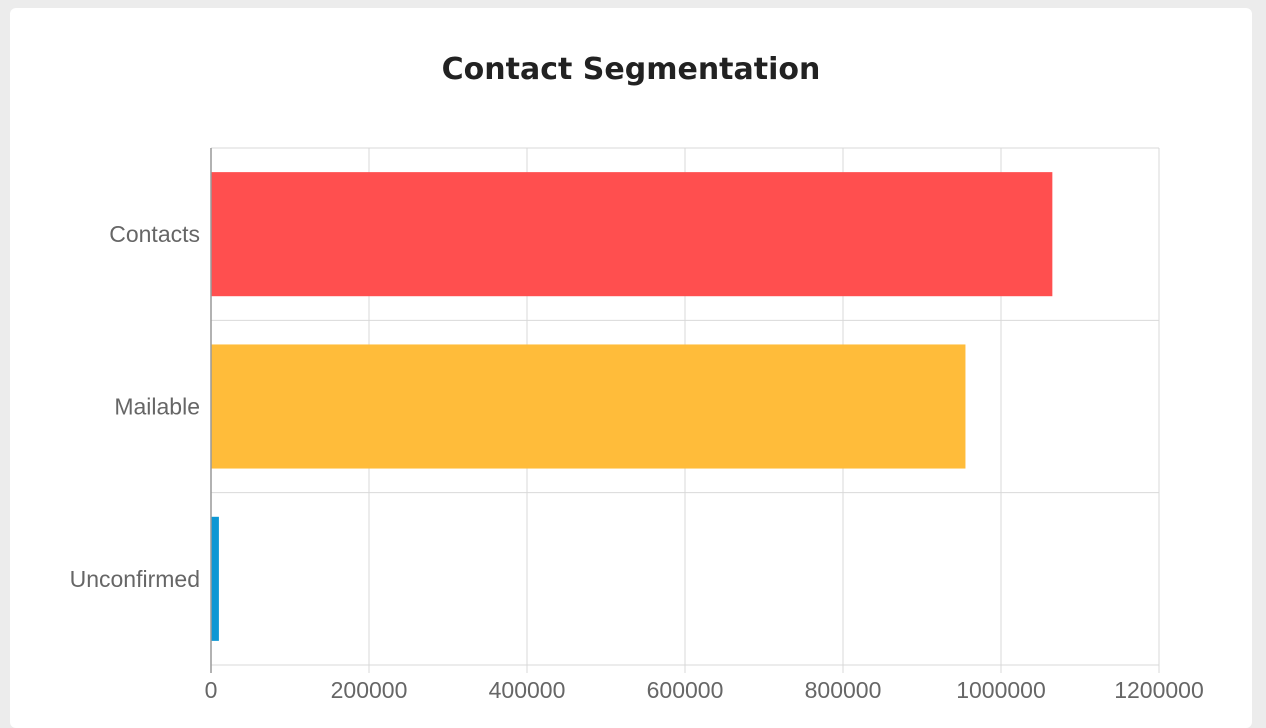 The width and height of the screenshot is (1266, 728). Describe the element at coordinates (215, 578) in the screenshot. I see `bar-unconfirmed` at that location.